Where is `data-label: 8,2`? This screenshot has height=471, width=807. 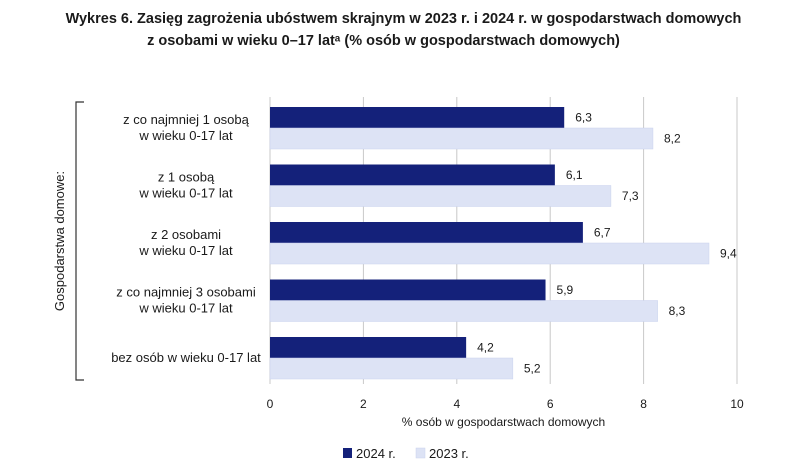 data-label: 8,2 is located at coordinates (672, 139).